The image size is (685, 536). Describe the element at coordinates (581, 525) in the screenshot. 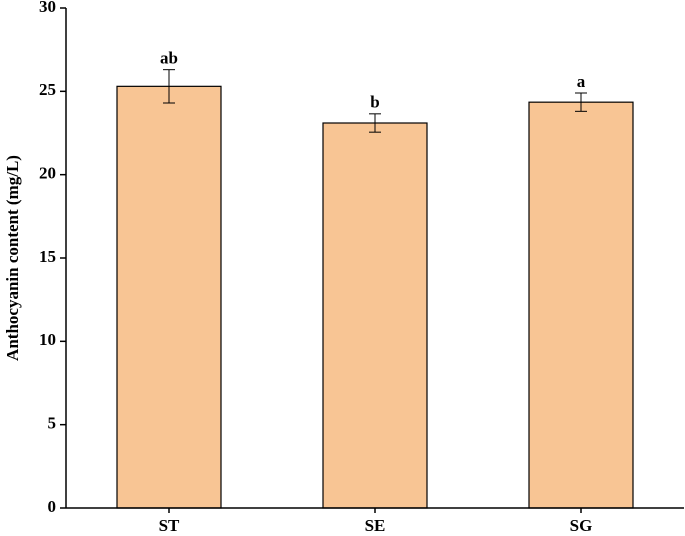

I see `x-tick-label: SG` at that location.